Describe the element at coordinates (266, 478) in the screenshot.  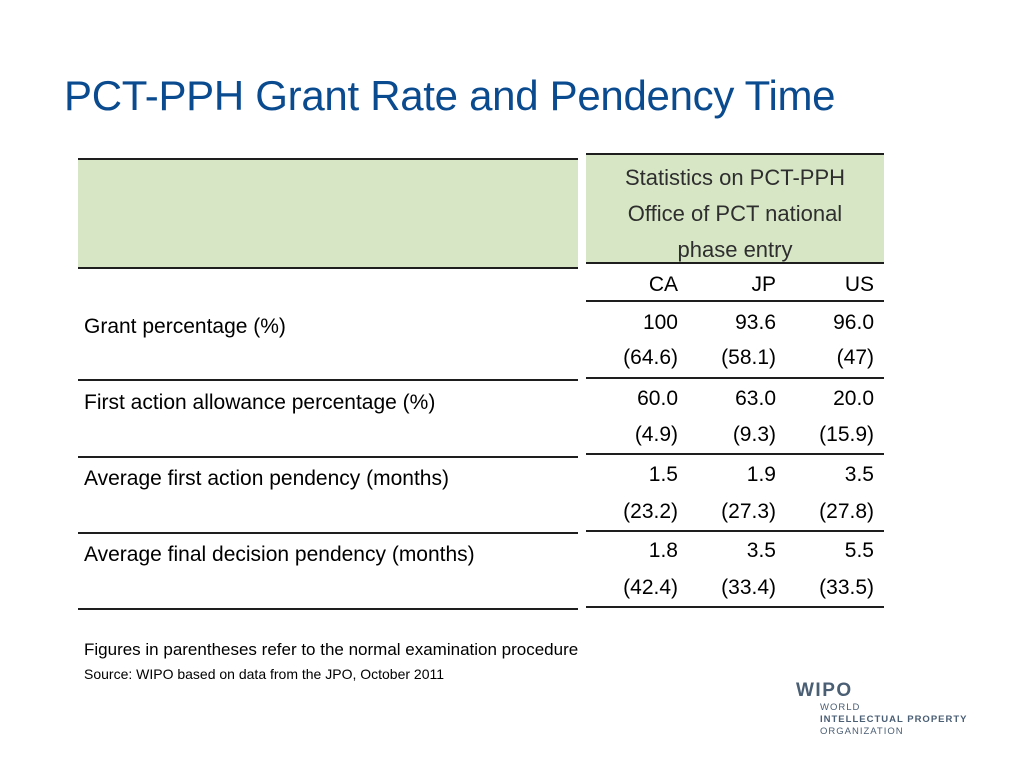
I see `row-label-first-action-pendency: Average first action pendency (months)` at that location.